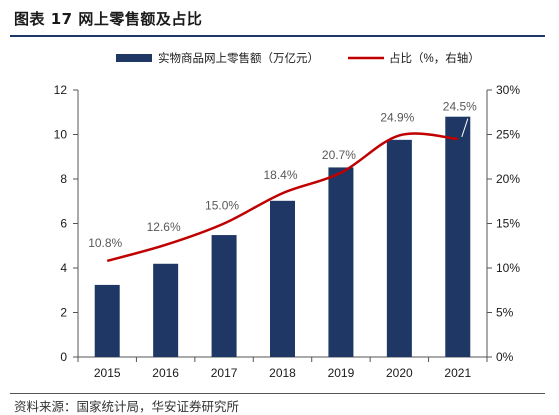 This screenshot has height=415, width=559. Describe the element at coordinates (222, 206) in the screenshot. I see `data-label-2017: 15.0%` at that location.